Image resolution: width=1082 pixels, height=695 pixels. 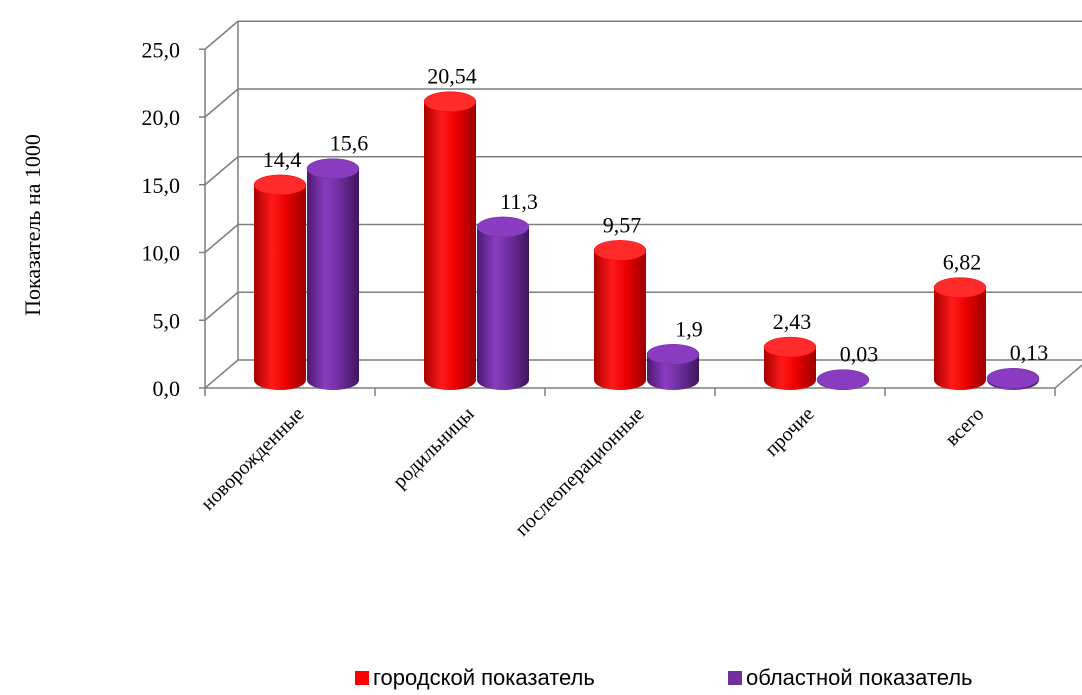 I want to click on data-label: 2,43, so click(x=792, y=321).